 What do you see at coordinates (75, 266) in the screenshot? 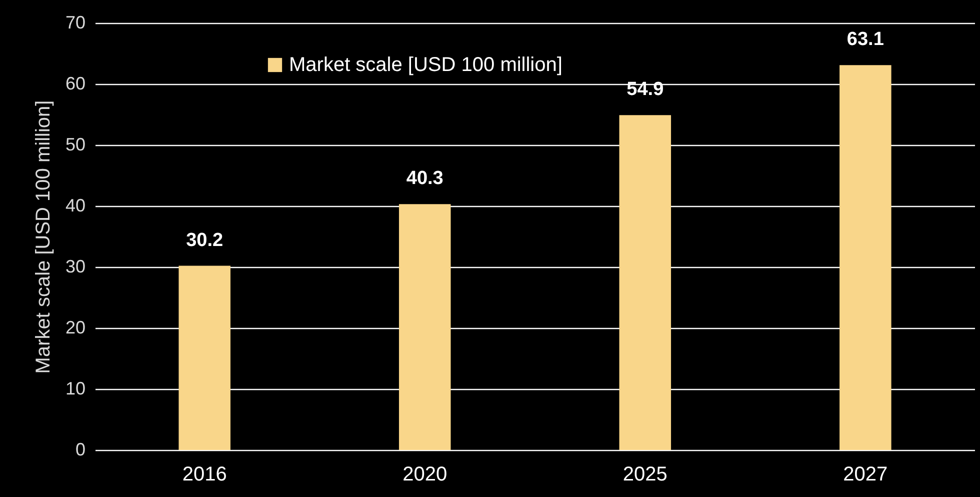
I see `y-tick-label: 30` at bounding box center [75, 266].